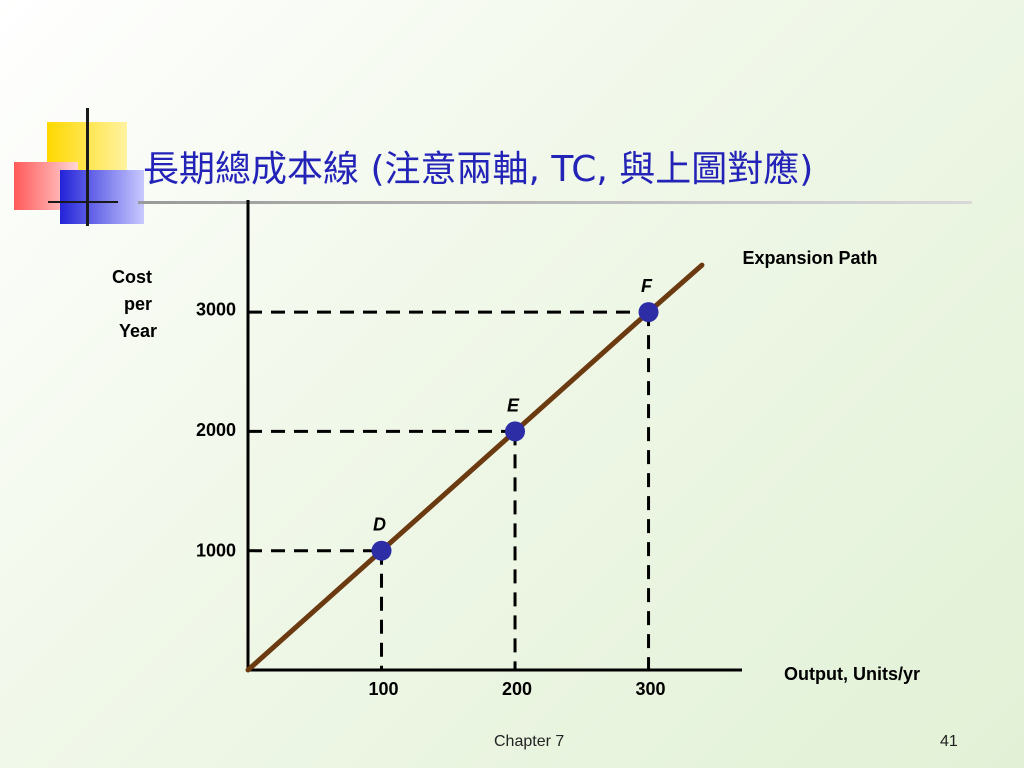 The image size is (1024, 768). I want to click on y-tick-label: 1000, so click(216, 550).